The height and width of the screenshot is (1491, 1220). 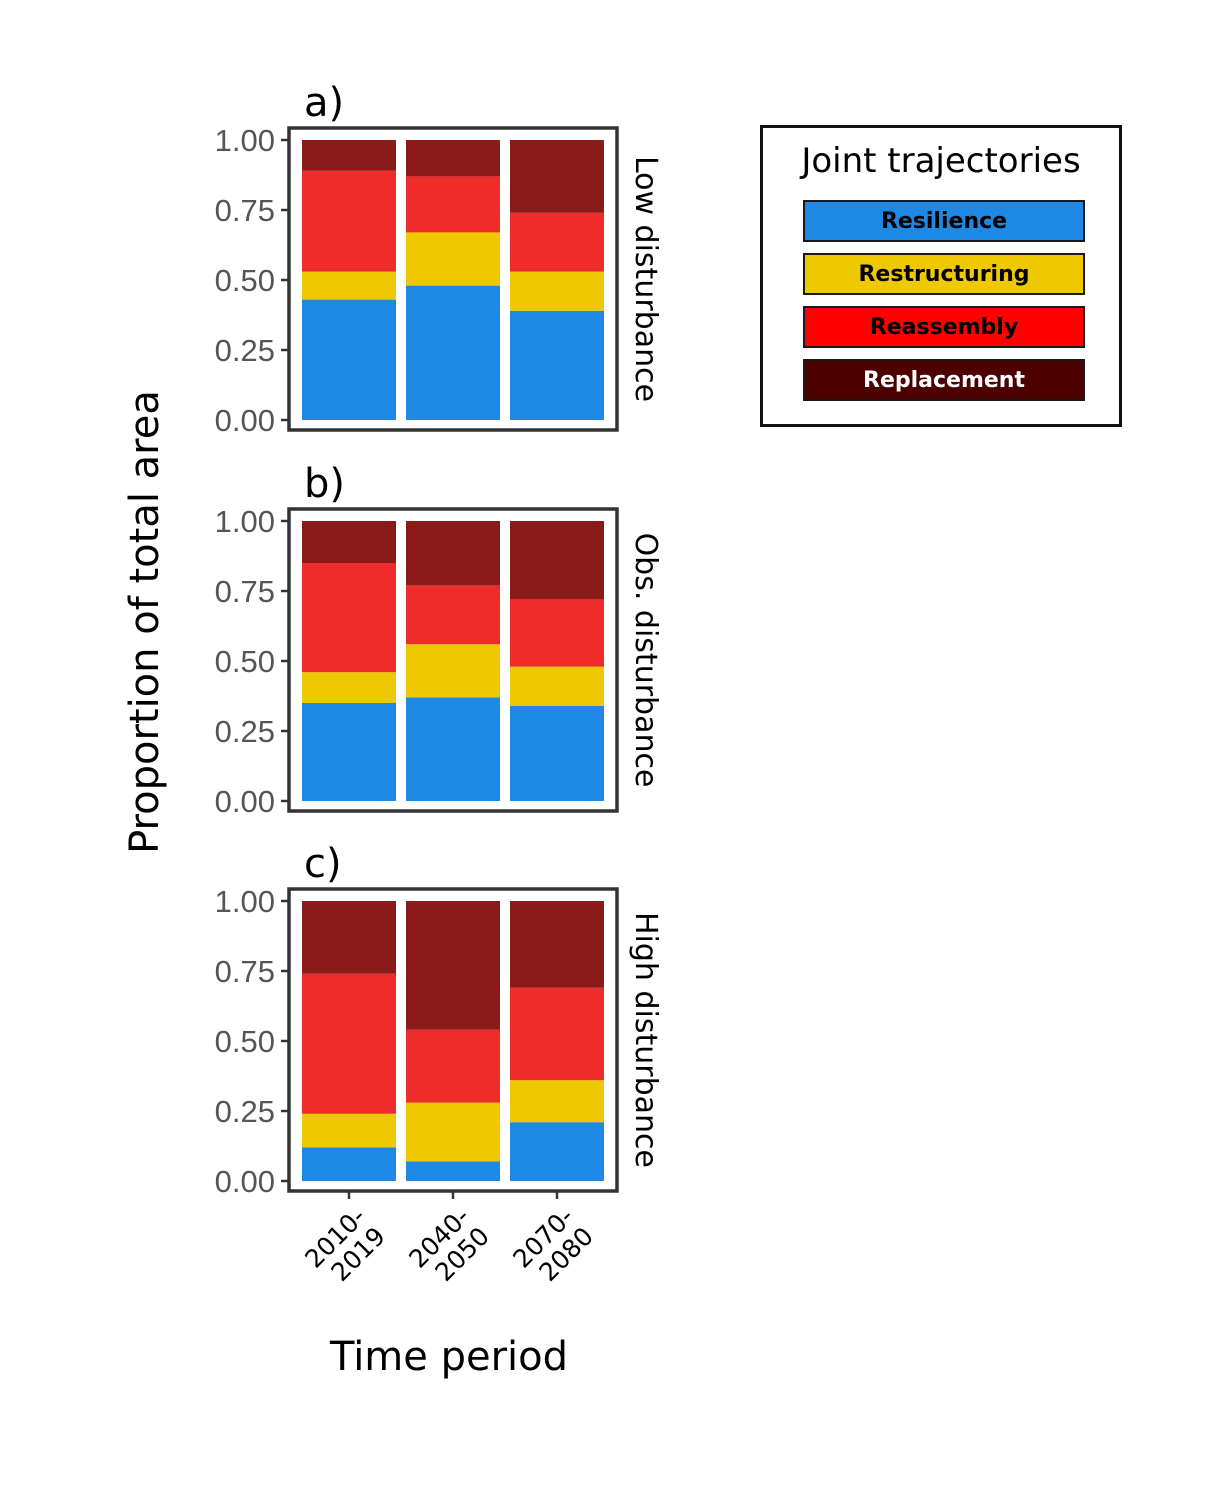 I want to click on panel-tag: c), so click(x=323, y=864).